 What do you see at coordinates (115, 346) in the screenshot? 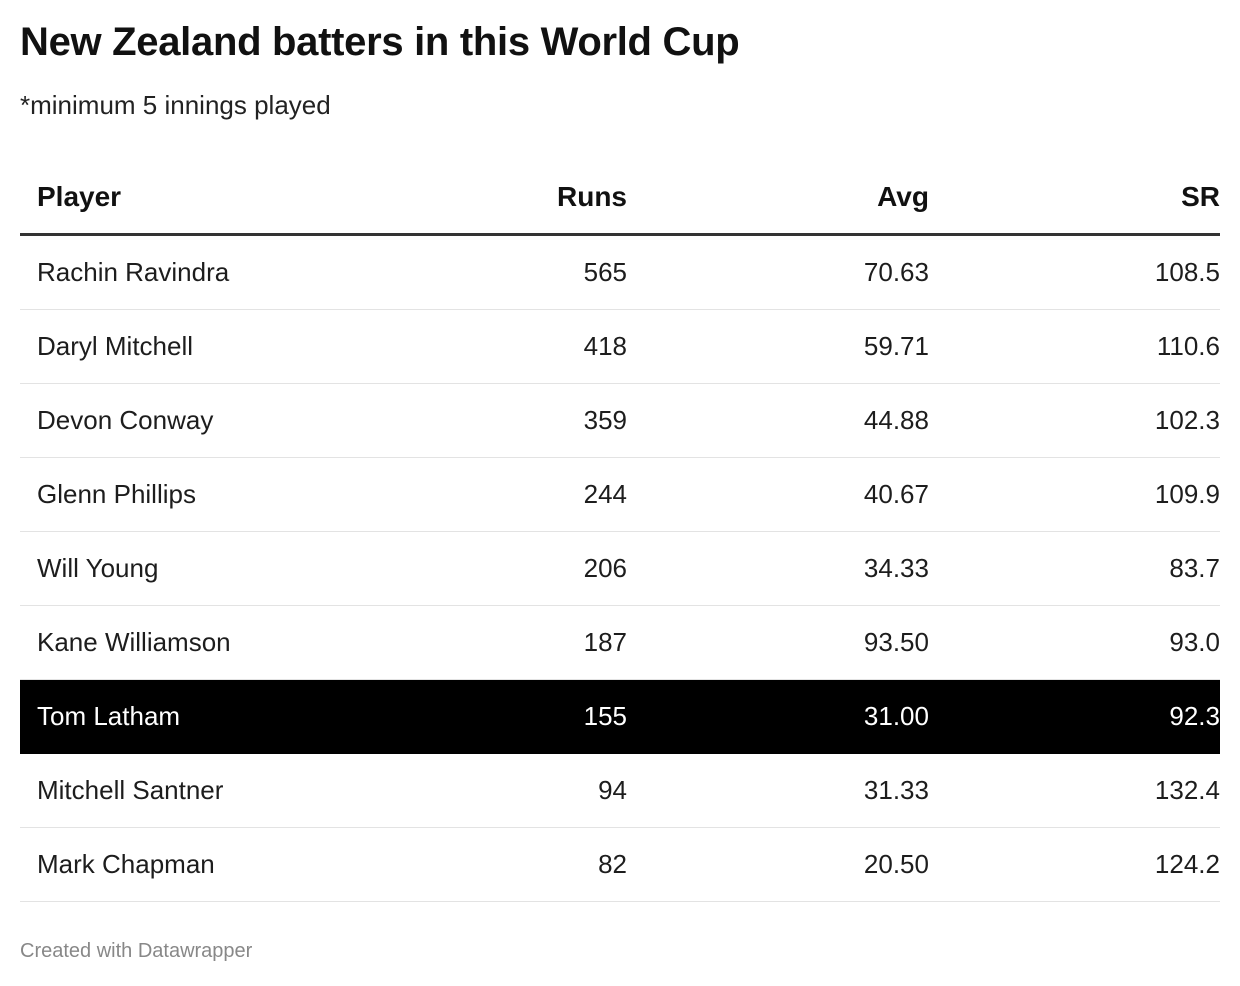
I see `player-cell: Daryl Mitchell` at bounding box center [115, 346].